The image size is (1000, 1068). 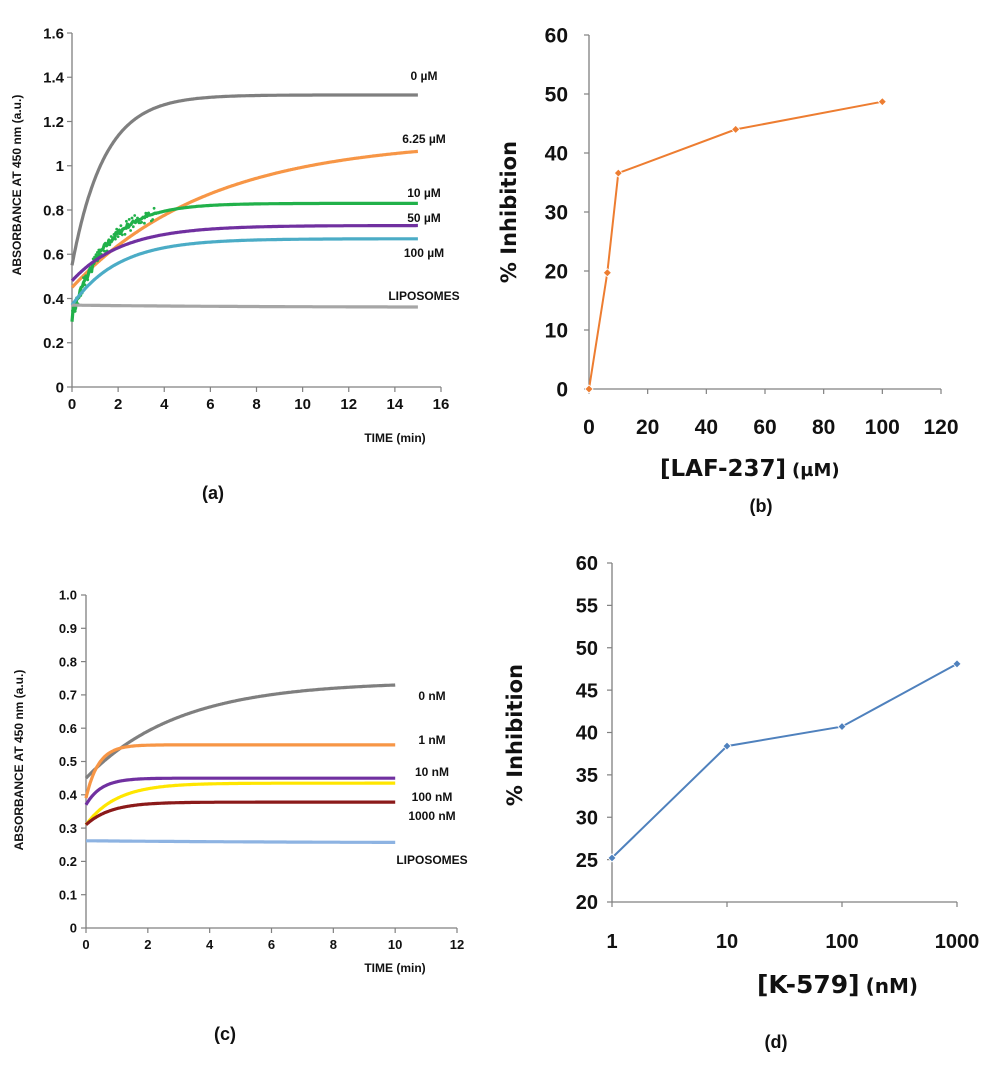 What do you see at coordinates (611, 942) in the screenshot?
I see `x-tick-label: 1` at bounding box center [611, 942].